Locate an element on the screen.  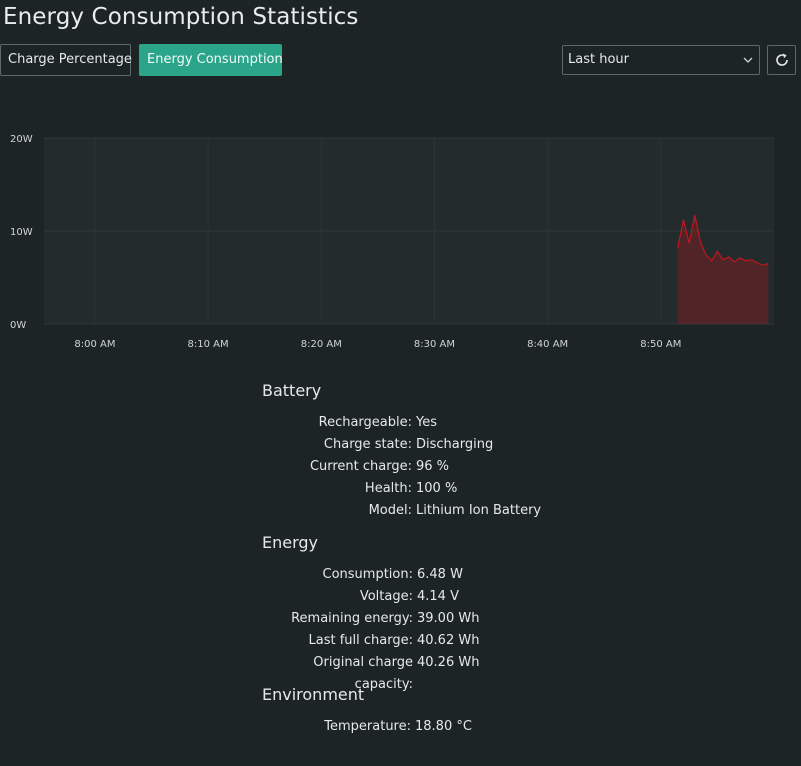
current-charge-label: Current charge: is located at coordinates (360, 466).